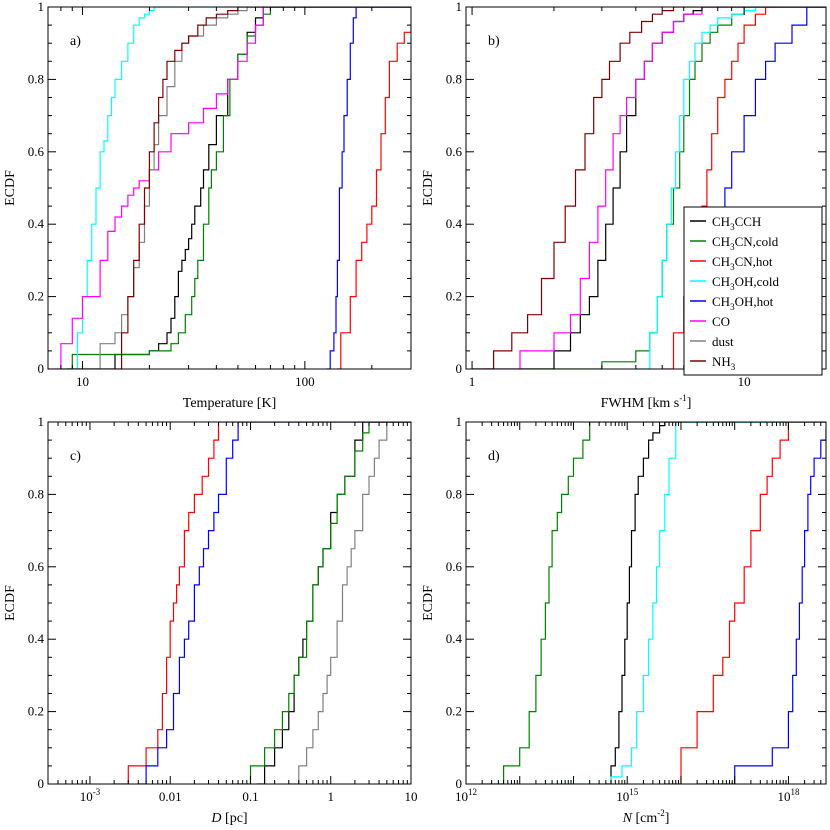 The height and width of the screenshot is (830, 830). I want to click on x-tick-label: 10¹², so click(466, 795).